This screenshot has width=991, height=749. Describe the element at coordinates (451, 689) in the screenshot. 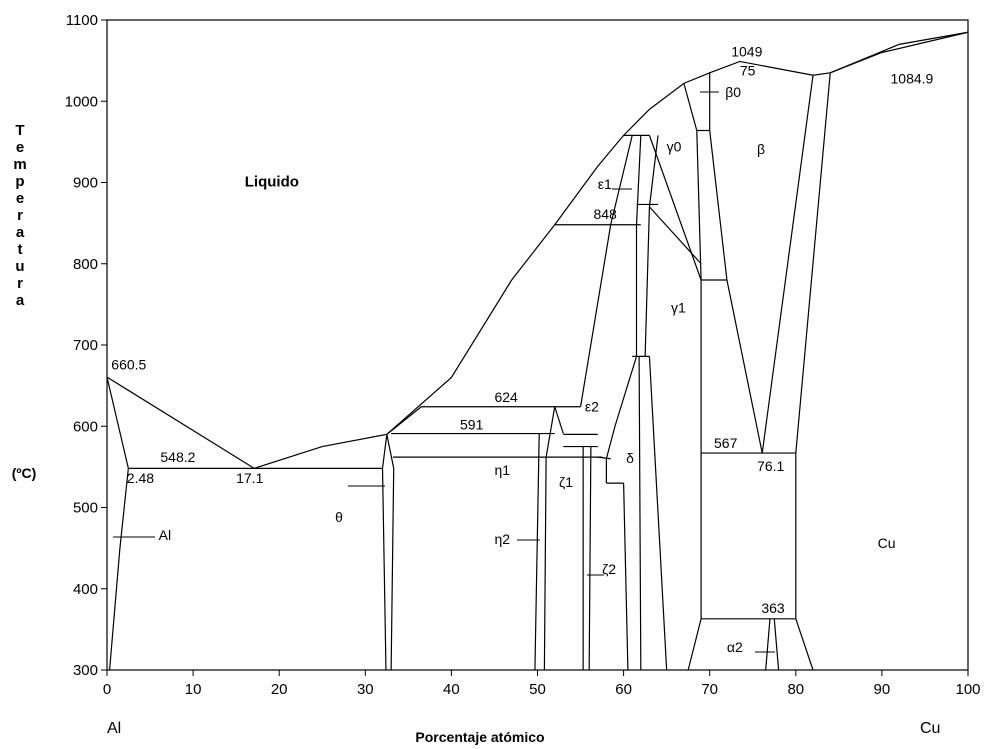

I see `x-tick-label: 40` at that location.